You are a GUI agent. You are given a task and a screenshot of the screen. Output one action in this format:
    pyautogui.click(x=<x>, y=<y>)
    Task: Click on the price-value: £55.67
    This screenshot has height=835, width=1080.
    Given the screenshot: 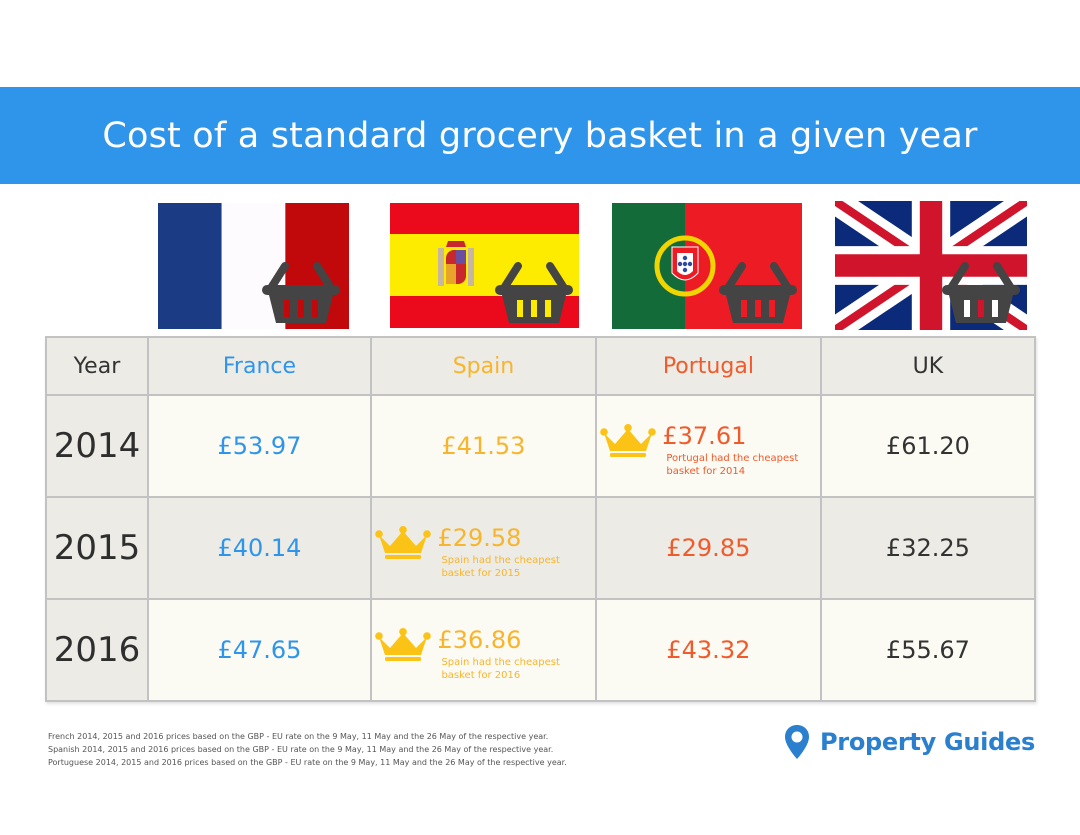 What is the action you would take?
    pyautogui.click(x=927, y=650)
    